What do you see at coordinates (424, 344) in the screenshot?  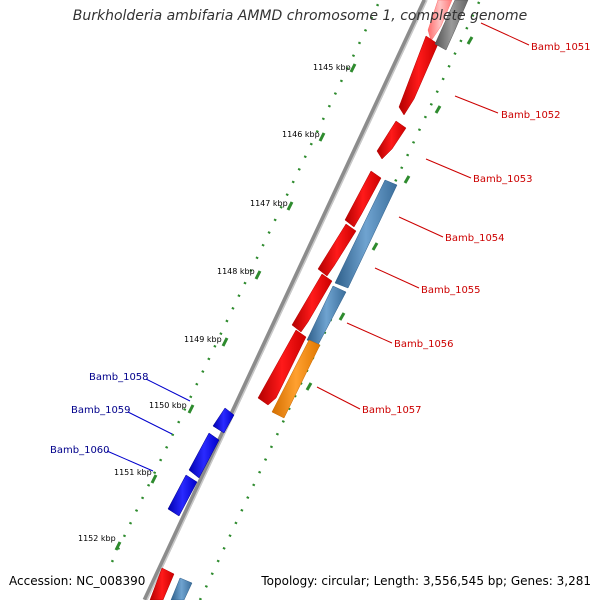 I see `gene-label: Bamb_1056` at bounding box center [424, 344].